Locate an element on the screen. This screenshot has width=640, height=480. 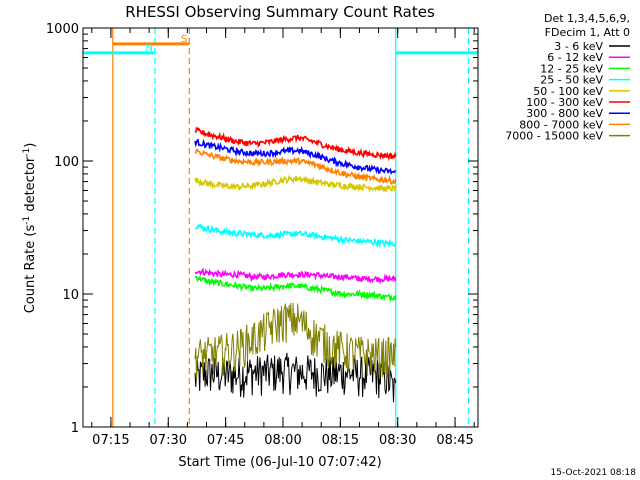
y-tick-label: 1000 is located at coordinates (62, 29).